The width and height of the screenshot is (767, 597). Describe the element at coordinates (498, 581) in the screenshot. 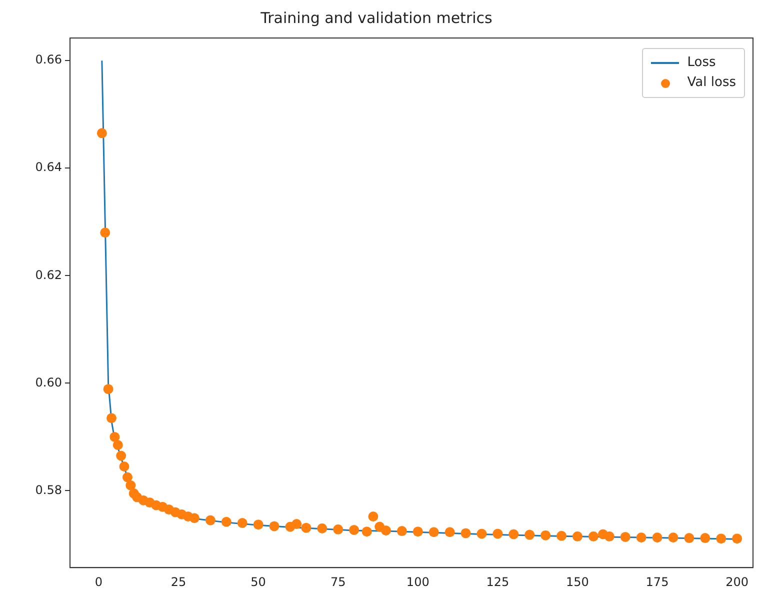

I see `x-tick-label: 125` at that location.